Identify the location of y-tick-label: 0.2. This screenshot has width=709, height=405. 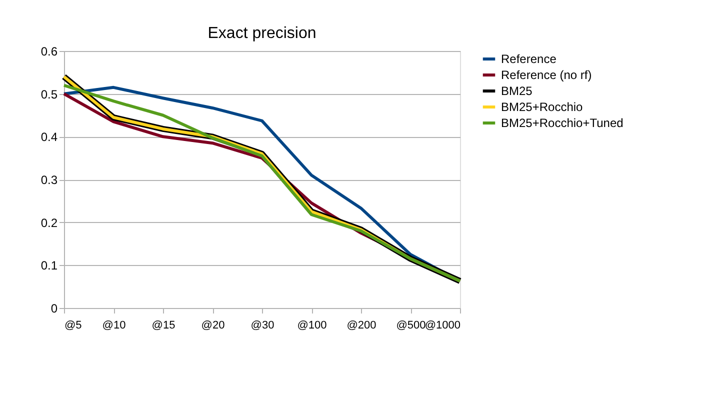
(49, 223).